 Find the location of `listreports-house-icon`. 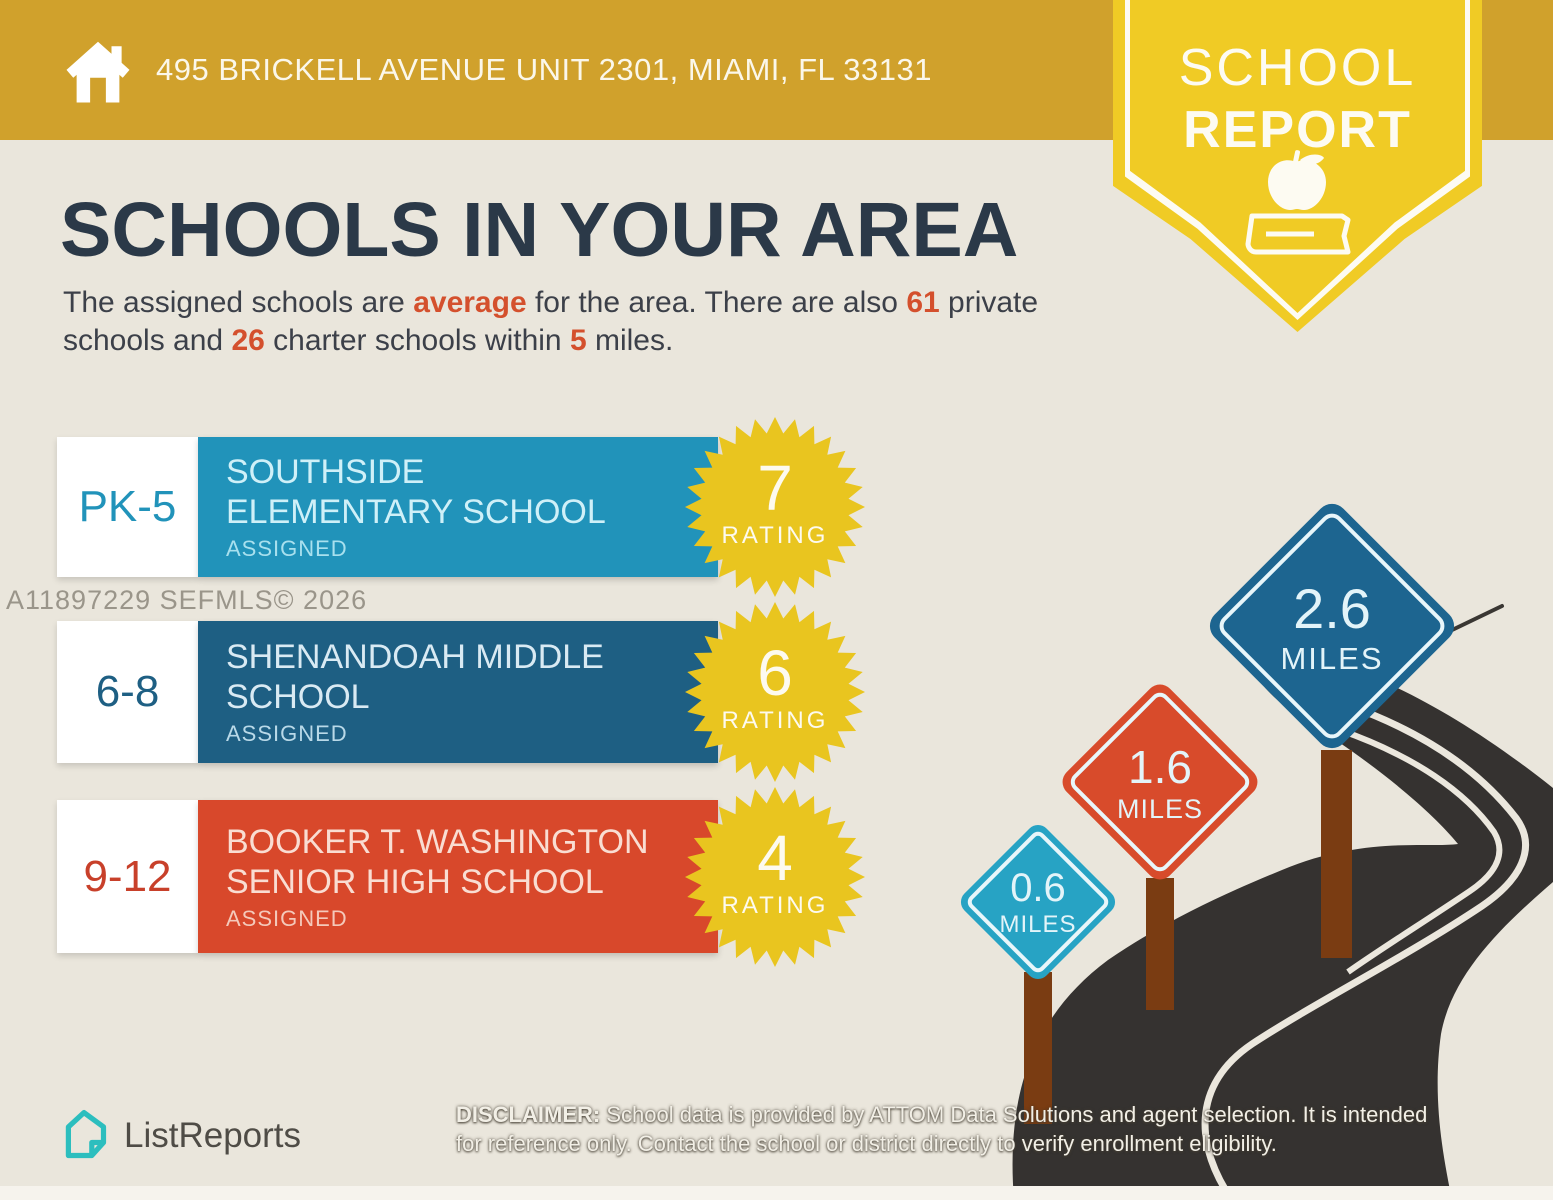

listreports-house-icon is located at coordinates (86, 1134).